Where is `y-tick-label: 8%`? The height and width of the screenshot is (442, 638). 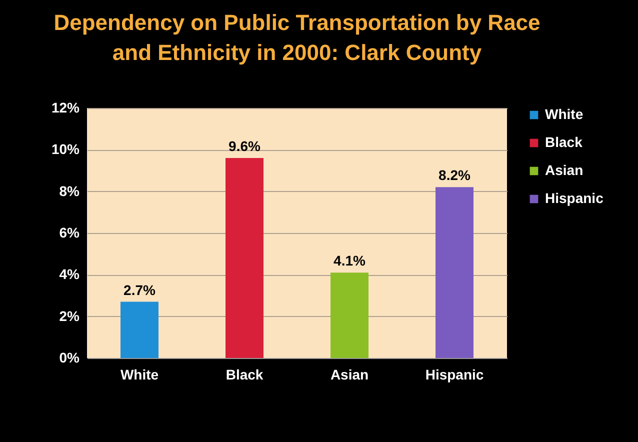
y-tick-label: 8% is located at coordinates (69, 190).